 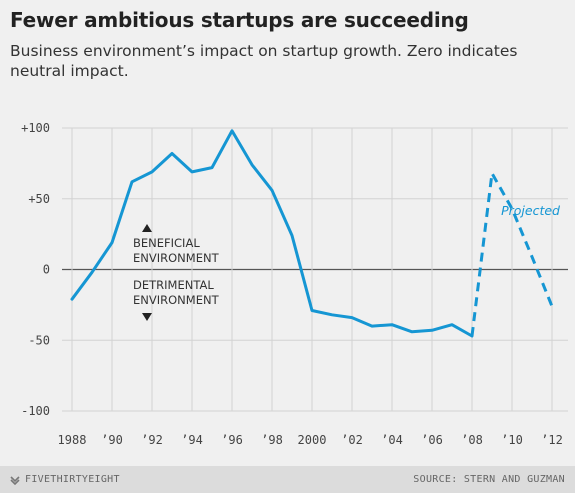 What do you see at coordinates (432, 440) in the screenshot?
I see `x-tick-label: ’06` at bounding box center [432, 440].